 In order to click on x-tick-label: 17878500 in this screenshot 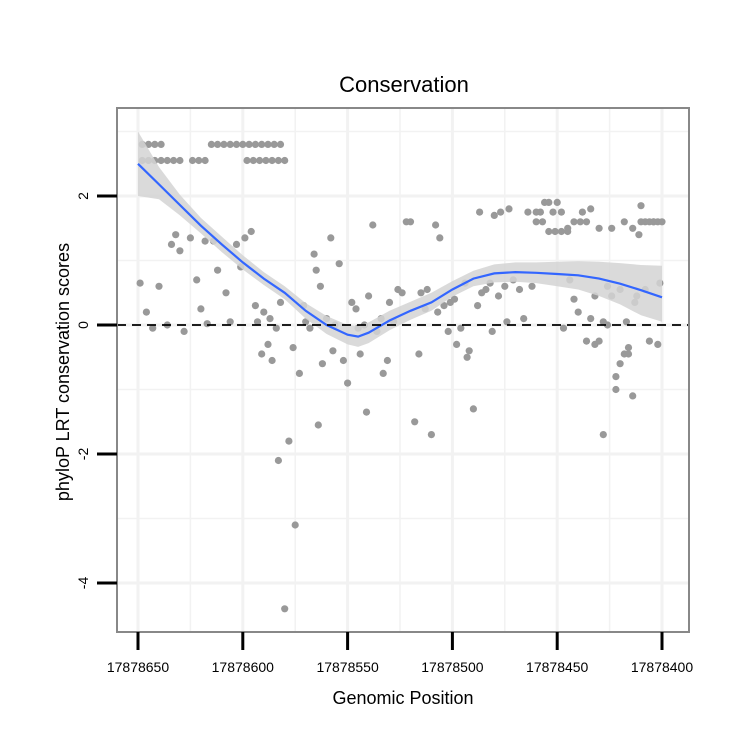, I will do `click(452, 667)`.